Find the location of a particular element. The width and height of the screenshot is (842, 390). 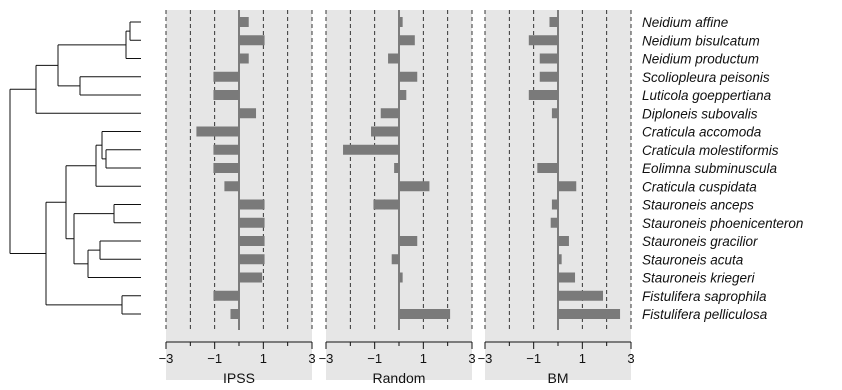

species-label: Fistulifera pelliculosa is located at coordinates (705, 314).